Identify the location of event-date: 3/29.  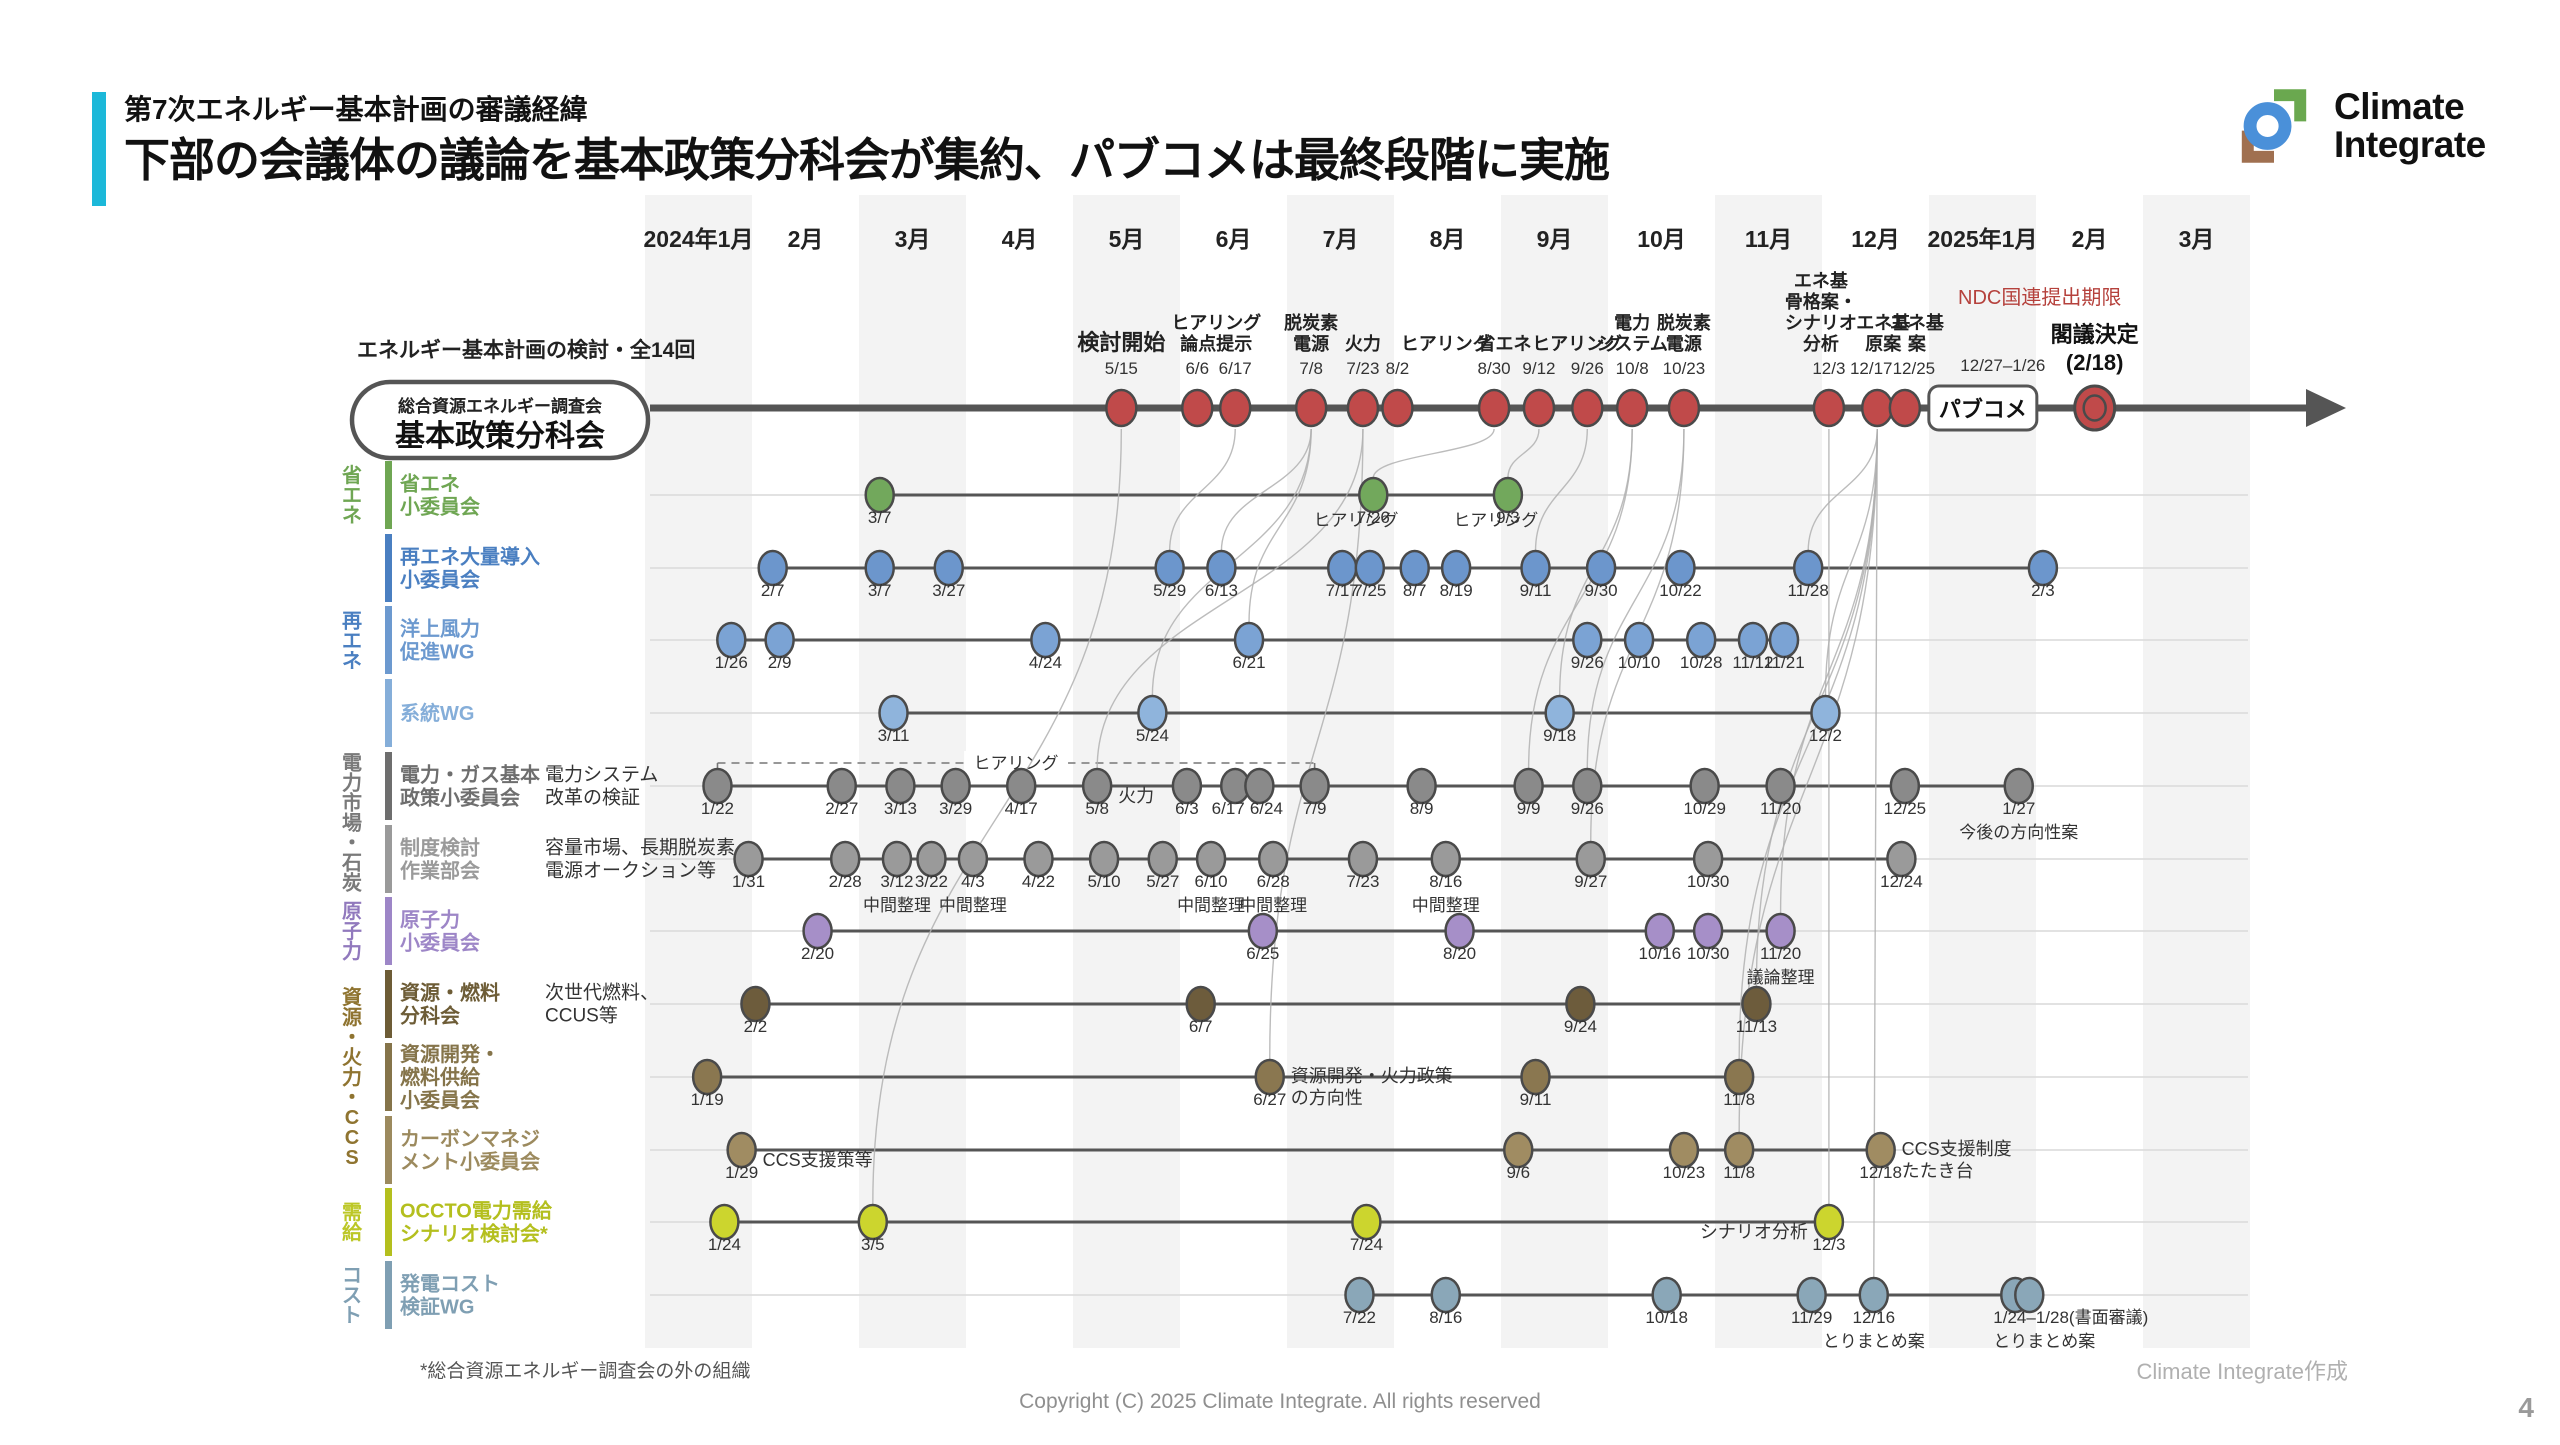
(955, 808).